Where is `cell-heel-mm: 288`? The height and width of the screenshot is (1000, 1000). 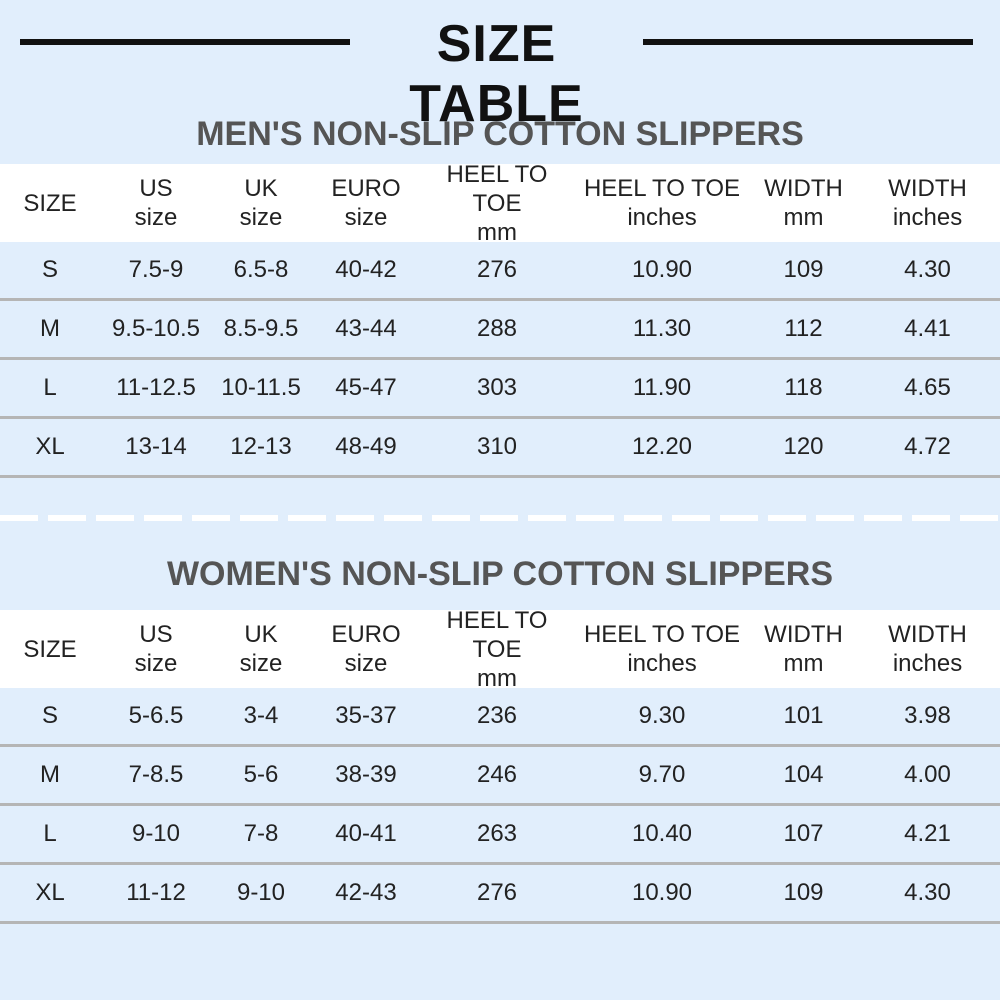
cell-heel-mm: 288 is located at coordinates (497, 328).